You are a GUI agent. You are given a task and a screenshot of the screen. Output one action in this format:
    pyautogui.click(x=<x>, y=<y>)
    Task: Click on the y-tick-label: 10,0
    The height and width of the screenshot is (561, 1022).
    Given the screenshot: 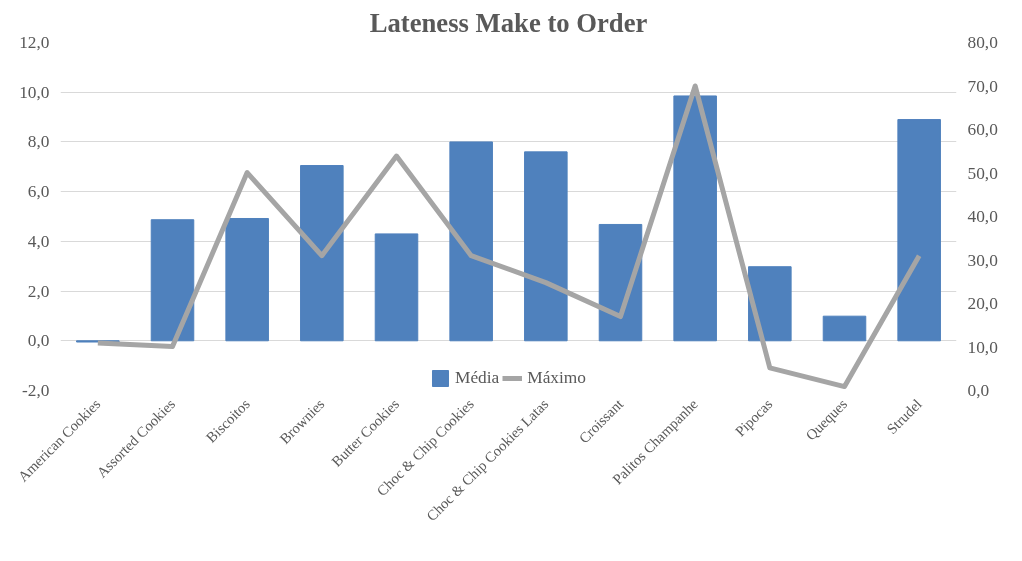 What is the action you would take?
    pyautogui.click(x=34, y=92)
    